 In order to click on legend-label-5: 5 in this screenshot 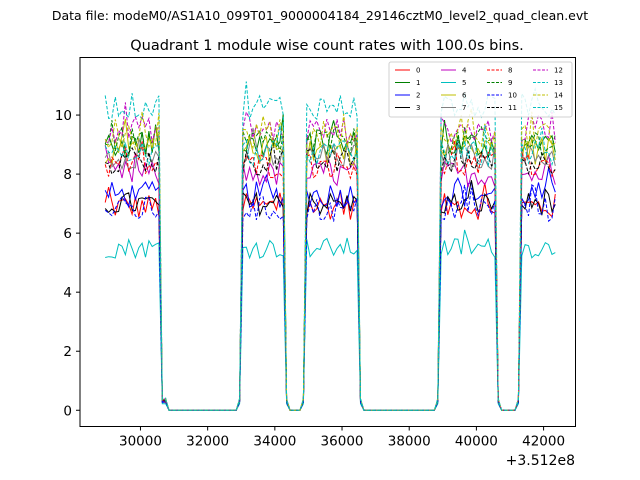, I will do `click(464, 83)`.